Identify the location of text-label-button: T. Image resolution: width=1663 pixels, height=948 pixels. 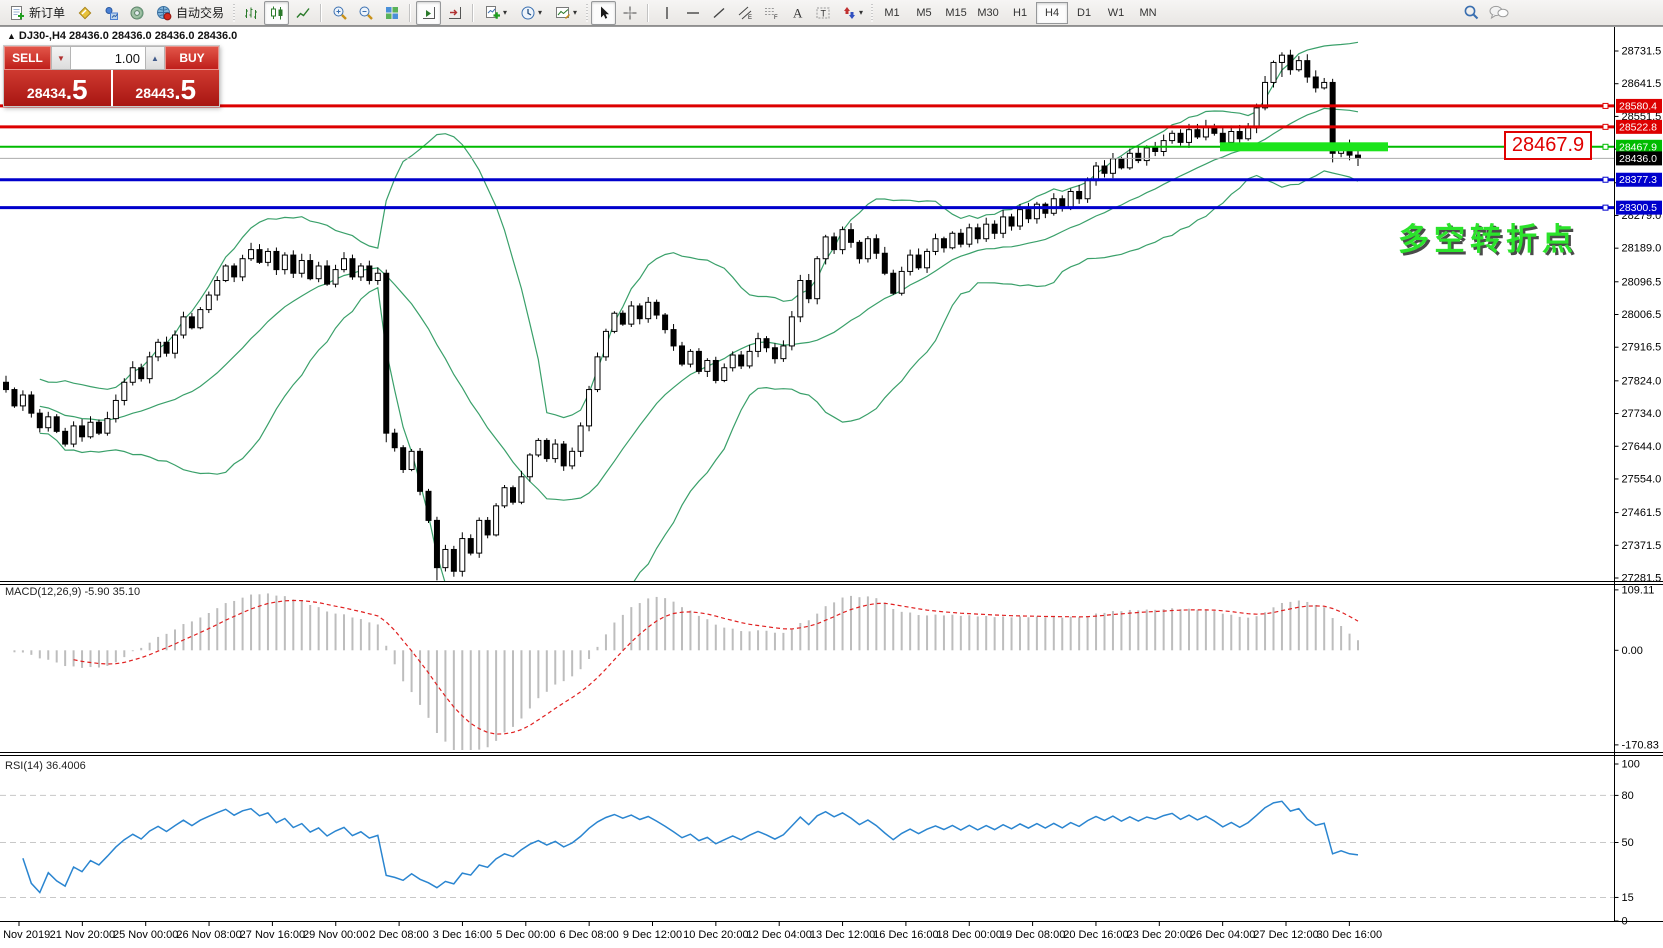
(822, 13).